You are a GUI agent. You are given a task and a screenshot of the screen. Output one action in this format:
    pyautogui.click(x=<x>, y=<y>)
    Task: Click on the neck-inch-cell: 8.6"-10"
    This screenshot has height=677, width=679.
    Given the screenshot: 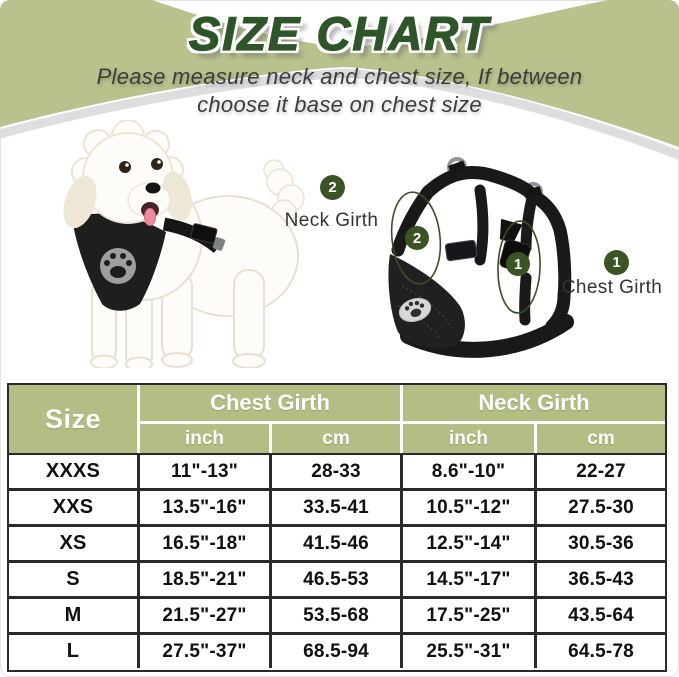 What is the action you would take?
    pyautogui.click(x=468, y=471)
    